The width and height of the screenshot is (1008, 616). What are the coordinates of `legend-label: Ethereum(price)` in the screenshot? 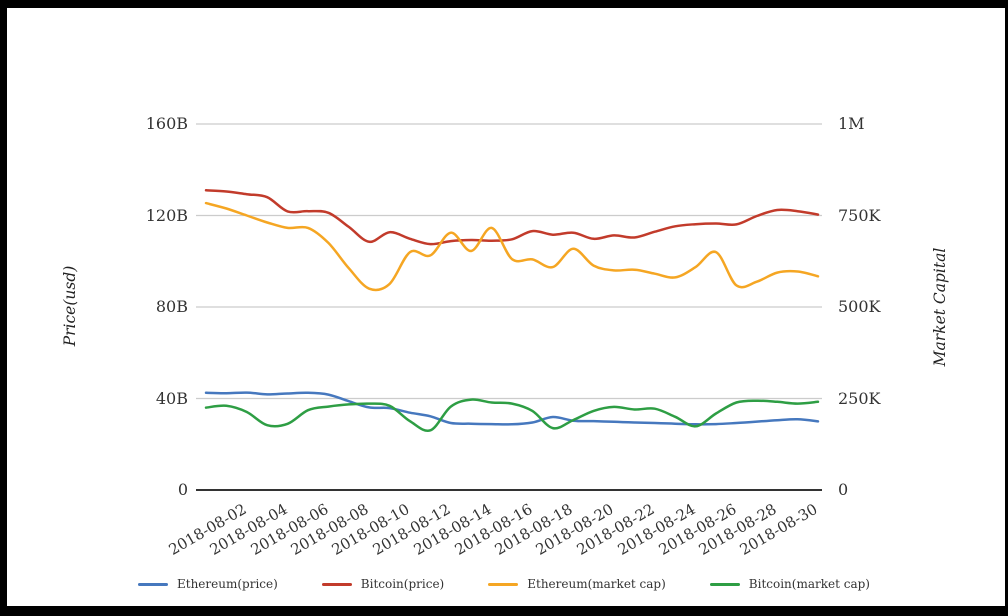 It's located at (227, 584).